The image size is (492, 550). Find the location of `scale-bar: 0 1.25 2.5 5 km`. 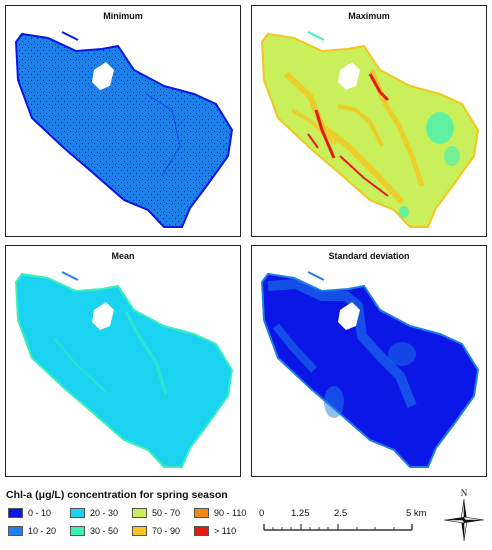

scale-bar: 0 1.25 2.5 5 km is located at coordinates (343, 523).